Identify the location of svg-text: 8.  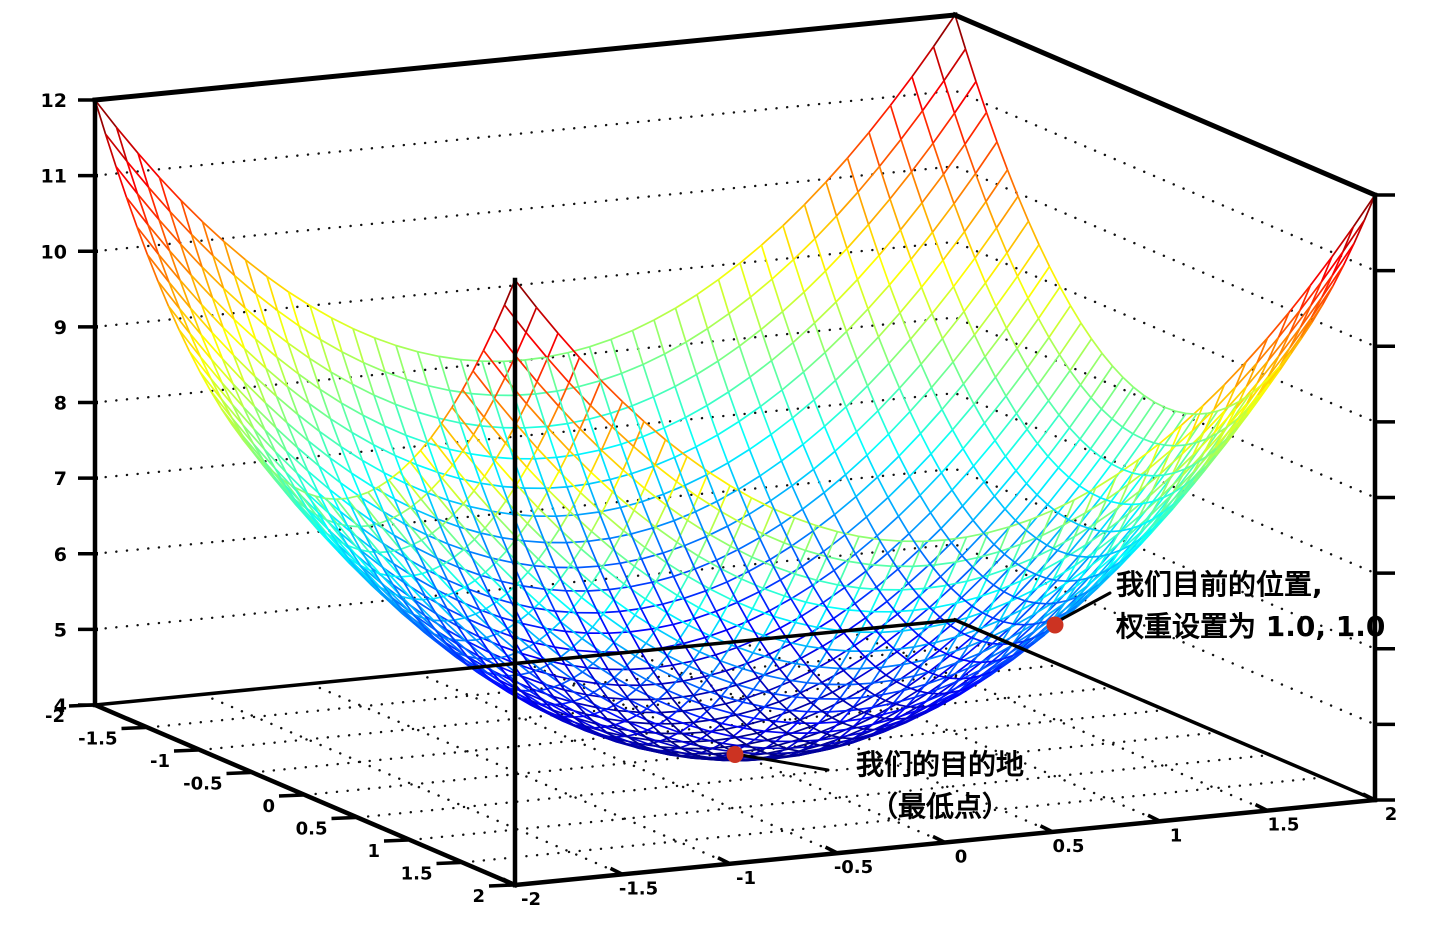
(60, 404).